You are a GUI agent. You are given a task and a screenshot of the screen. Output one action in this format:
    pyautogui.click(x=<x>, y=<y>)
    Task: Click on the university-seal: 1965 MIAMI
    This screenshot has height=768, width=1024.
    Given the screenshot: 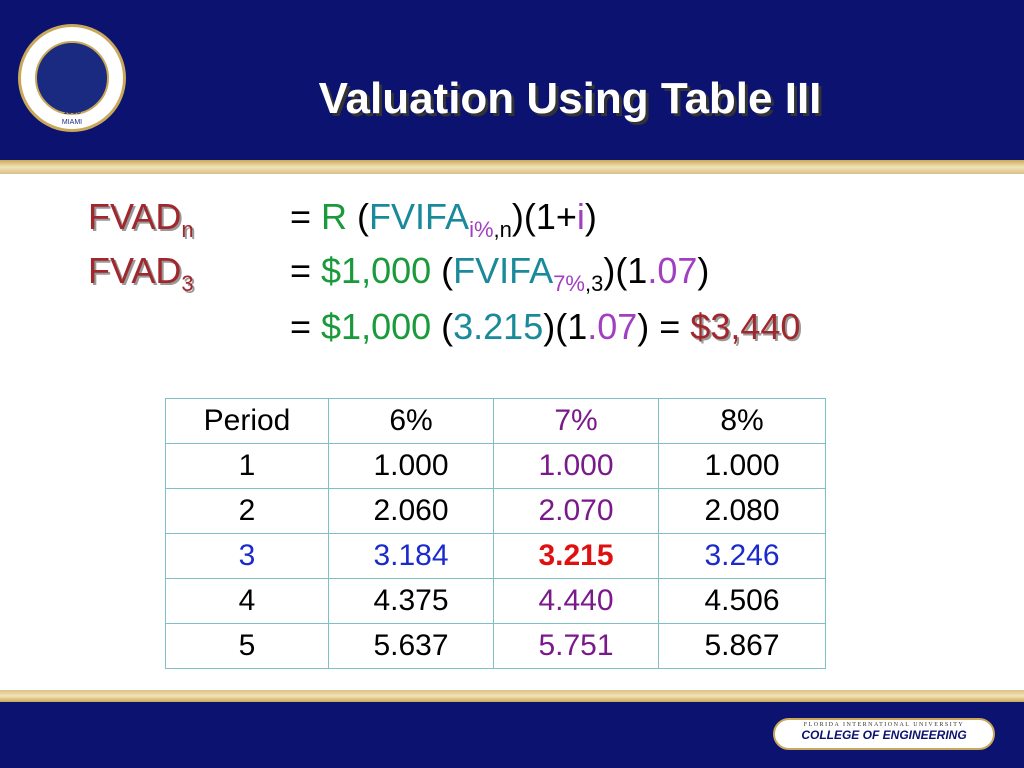 What is the action you would take?
    pyautogui.click(x=72, y=78)
    